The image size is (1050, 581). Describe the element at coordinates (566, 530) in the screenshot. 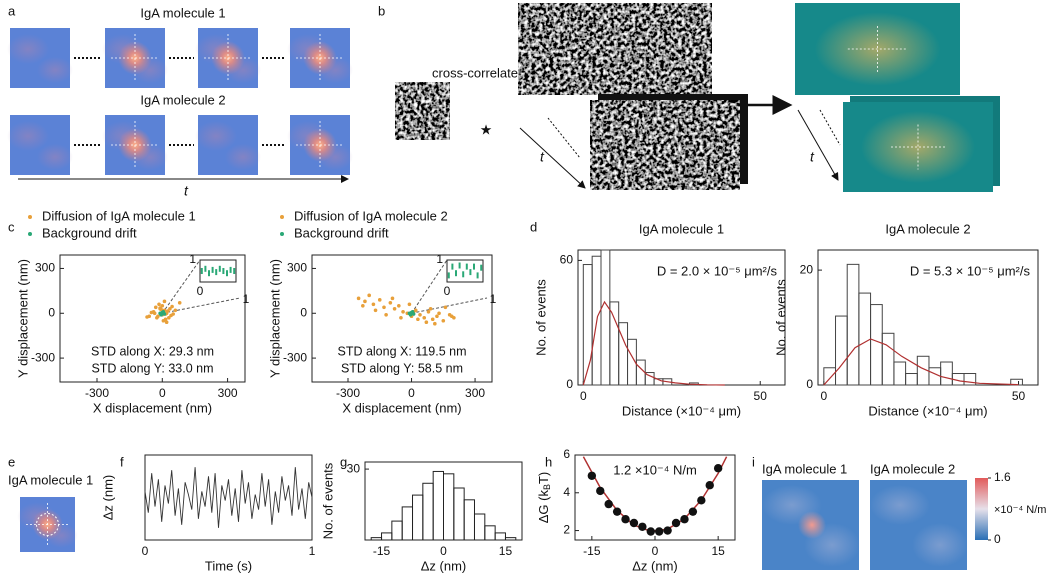

I see `y-tick-label: 2` at that location.